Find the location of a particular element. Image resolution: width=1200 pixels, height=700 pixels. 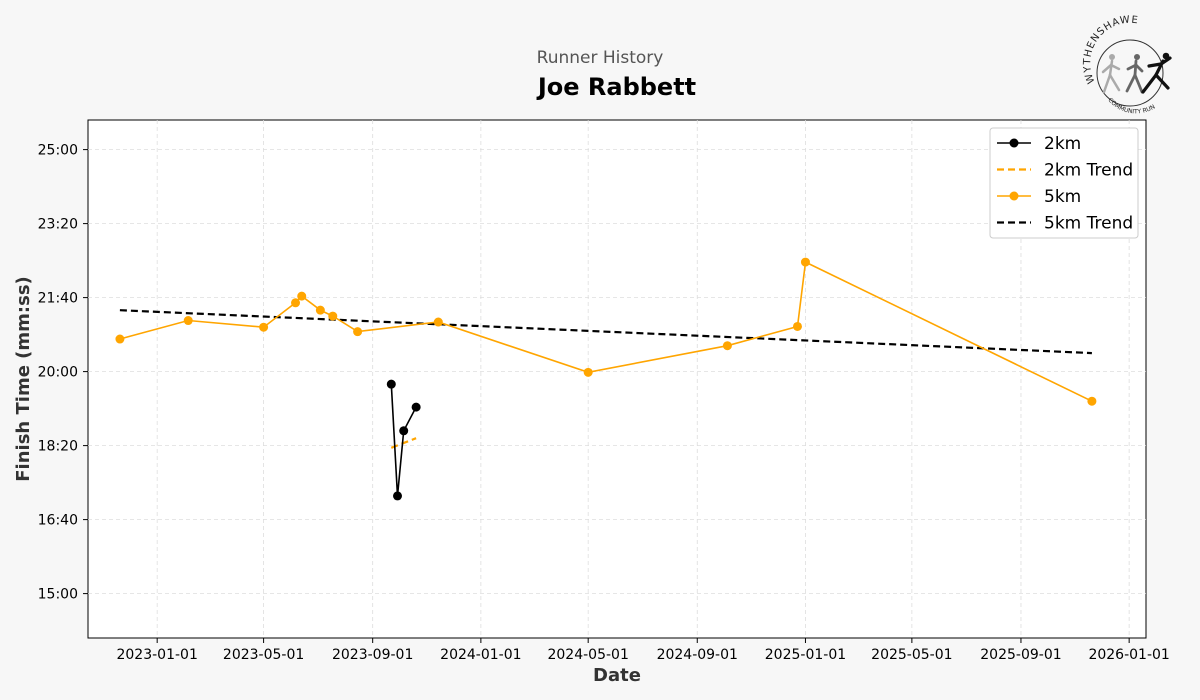

legend-label-5km: 5km is located at coordinates (1062, 197).